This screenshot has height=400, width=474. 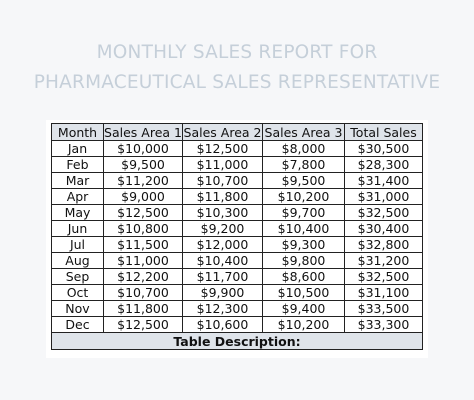 I want to click on cell-sales-area-1: $9,000, so click(x=143, y=196).